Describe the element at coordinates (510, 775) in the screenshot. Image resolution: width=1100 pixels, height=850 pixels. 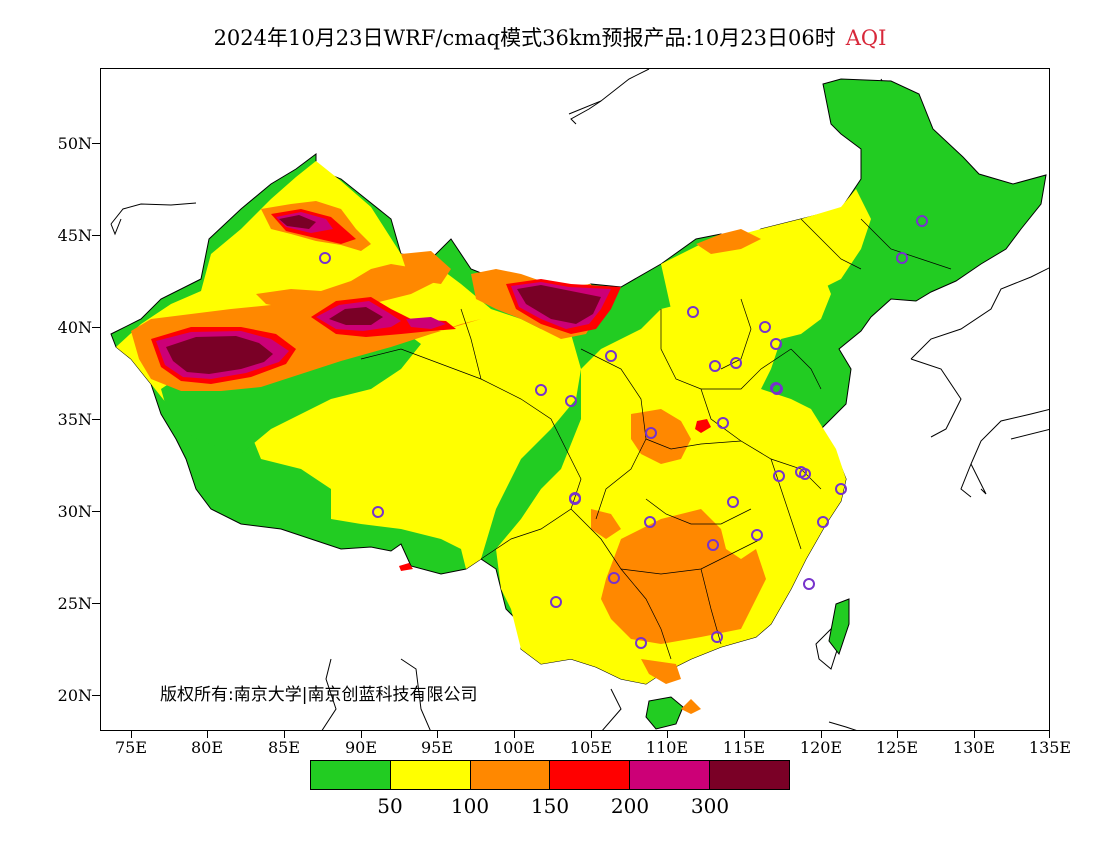
I see `legend-swatch-sensitive` at that location.